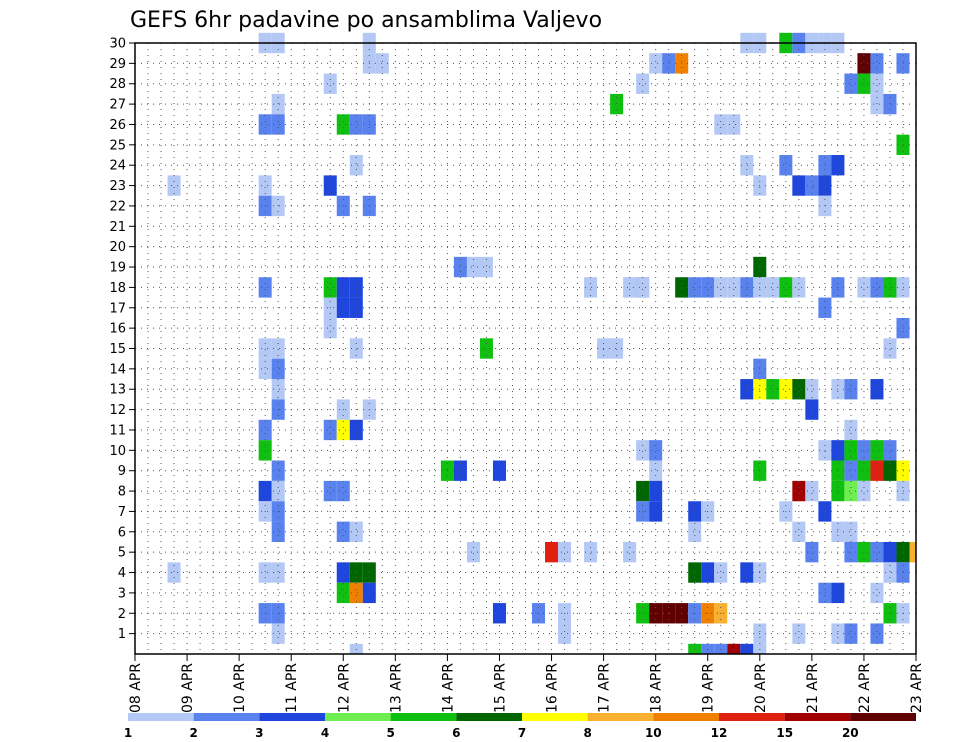 The width and height of the screenshot is (960, 742). Describe the element at coordinates (122, 553) in the screenshot. I see `y-tick-label: 5` at that location.